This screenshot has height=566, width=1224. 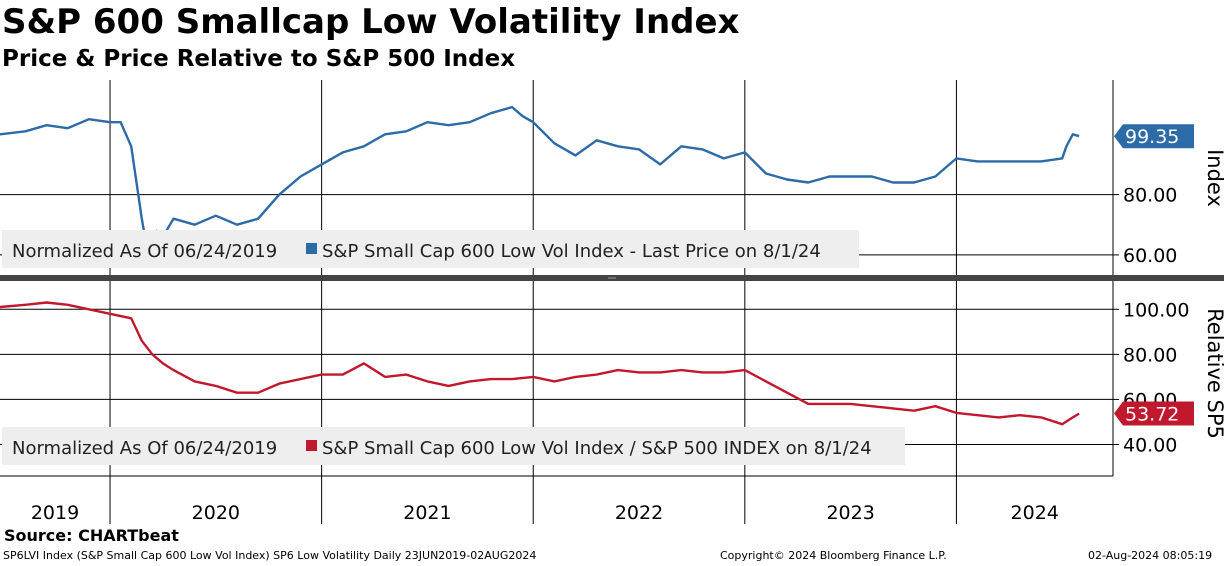 I want to click on relative-y-tick-label: 80.00, so click(x=1150, y=355).